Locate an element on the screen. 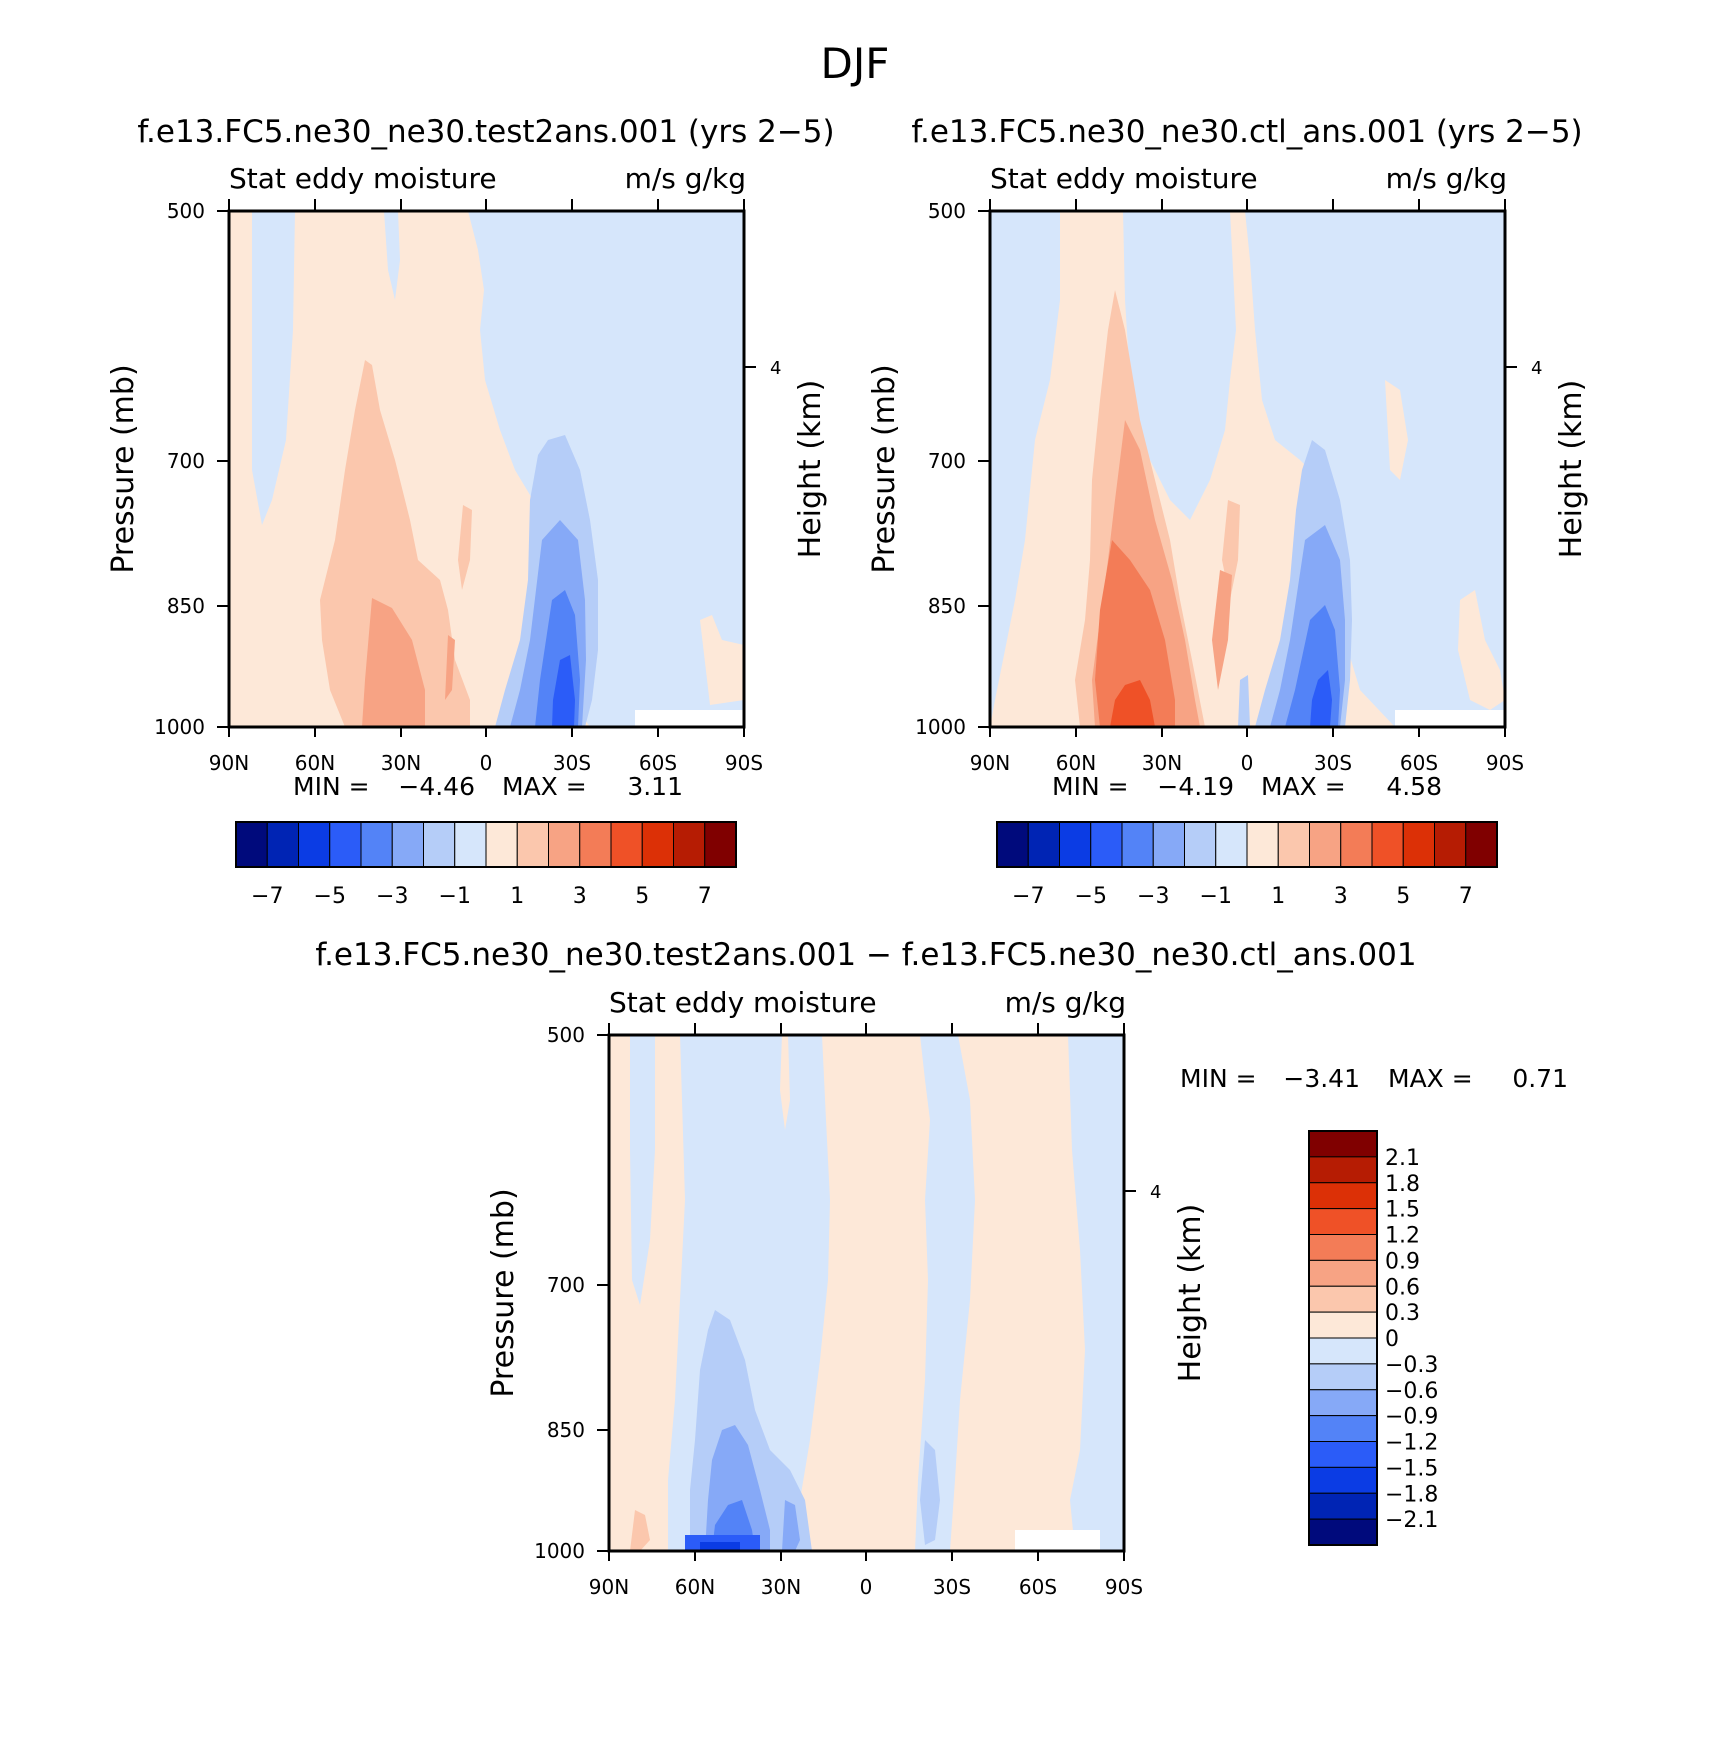 The width and height of the screenshot is (1710, 1753). y-axis-right-label: Height (km) is located at coordinates (1571, 469).